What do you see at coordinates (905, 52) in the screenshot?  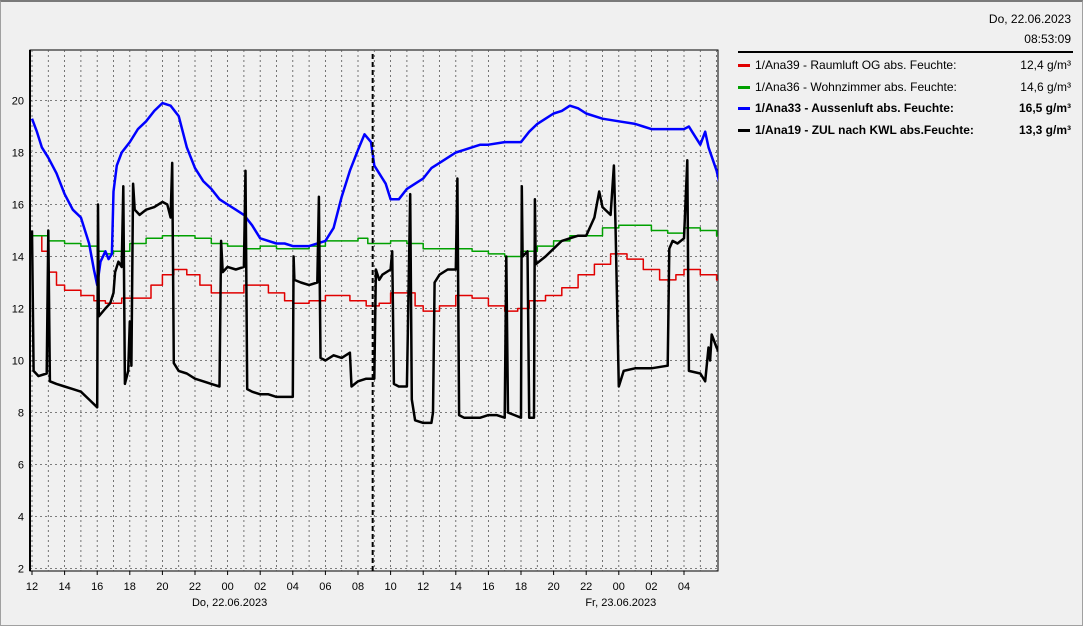 I see `legend-divider` at bounding box center [905, 52].